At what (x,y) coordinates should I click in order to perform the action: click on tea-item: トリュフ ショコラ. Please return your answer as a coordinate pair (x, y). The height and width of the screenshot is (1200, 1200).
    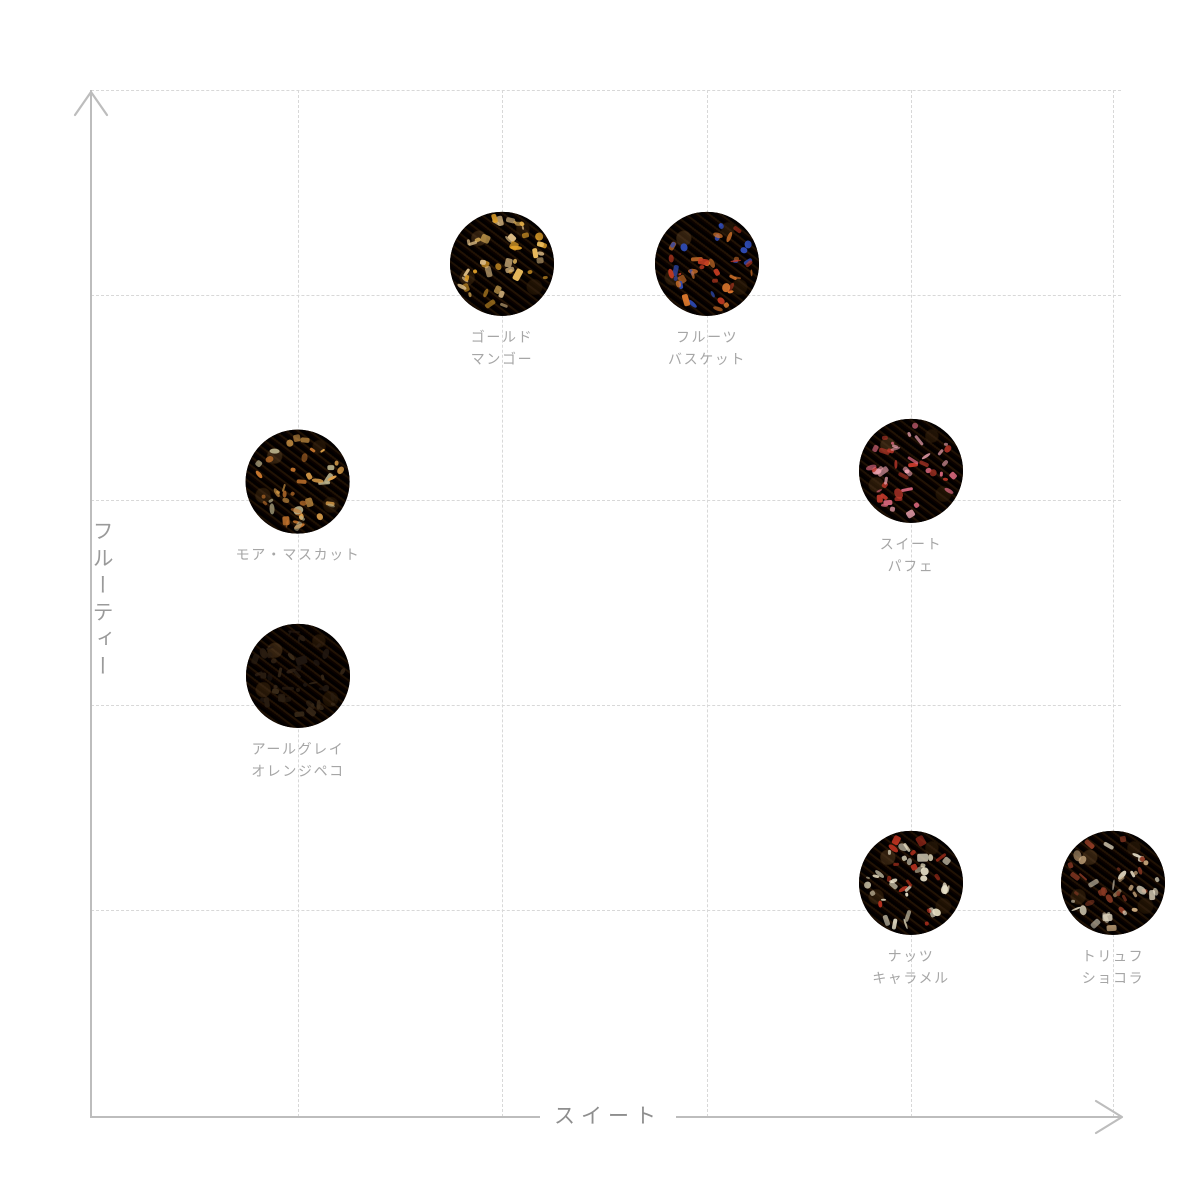
    Looking at the image, I should click on (1113, 909).